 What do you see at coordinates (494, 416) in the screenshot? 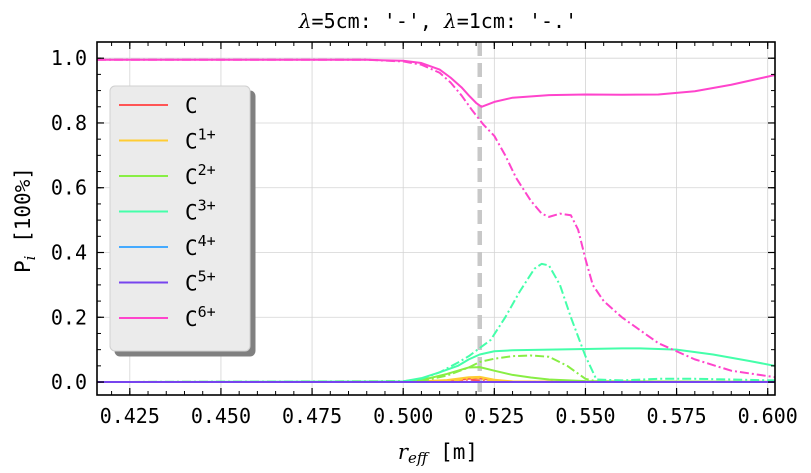
I see `x-tick-label: 0.525` at bounding box center [494, 416].